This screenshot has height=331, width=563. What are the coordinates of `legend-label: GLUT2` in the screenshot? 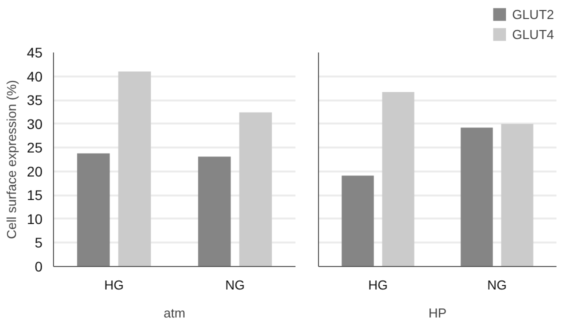 It's located at (533, 14).